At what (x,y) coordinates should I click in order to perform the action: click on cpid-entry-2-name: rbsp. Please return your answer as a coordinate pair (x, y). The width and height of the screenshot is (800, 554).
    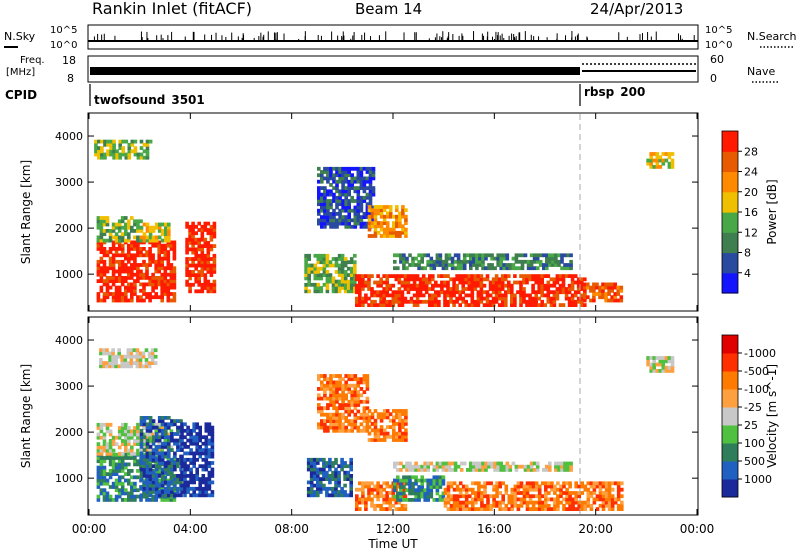
    Looking at the image, I should click on (599, 92).